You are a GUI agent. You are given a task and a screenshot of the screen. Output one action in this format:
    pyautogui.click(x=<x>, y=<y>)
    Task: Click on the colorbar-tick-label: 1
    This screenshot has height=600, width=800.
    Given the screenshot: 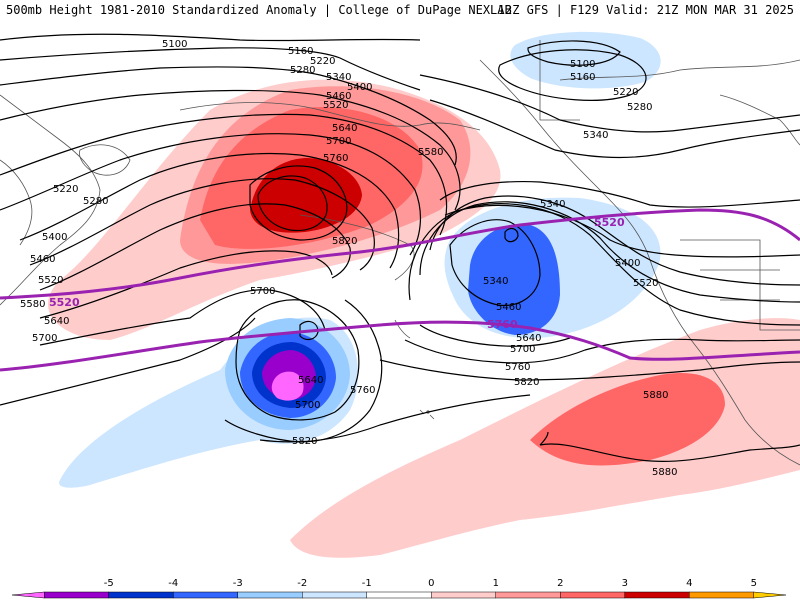 What is the action you would take?
    pyautogui.click(x=496, y=583)
    